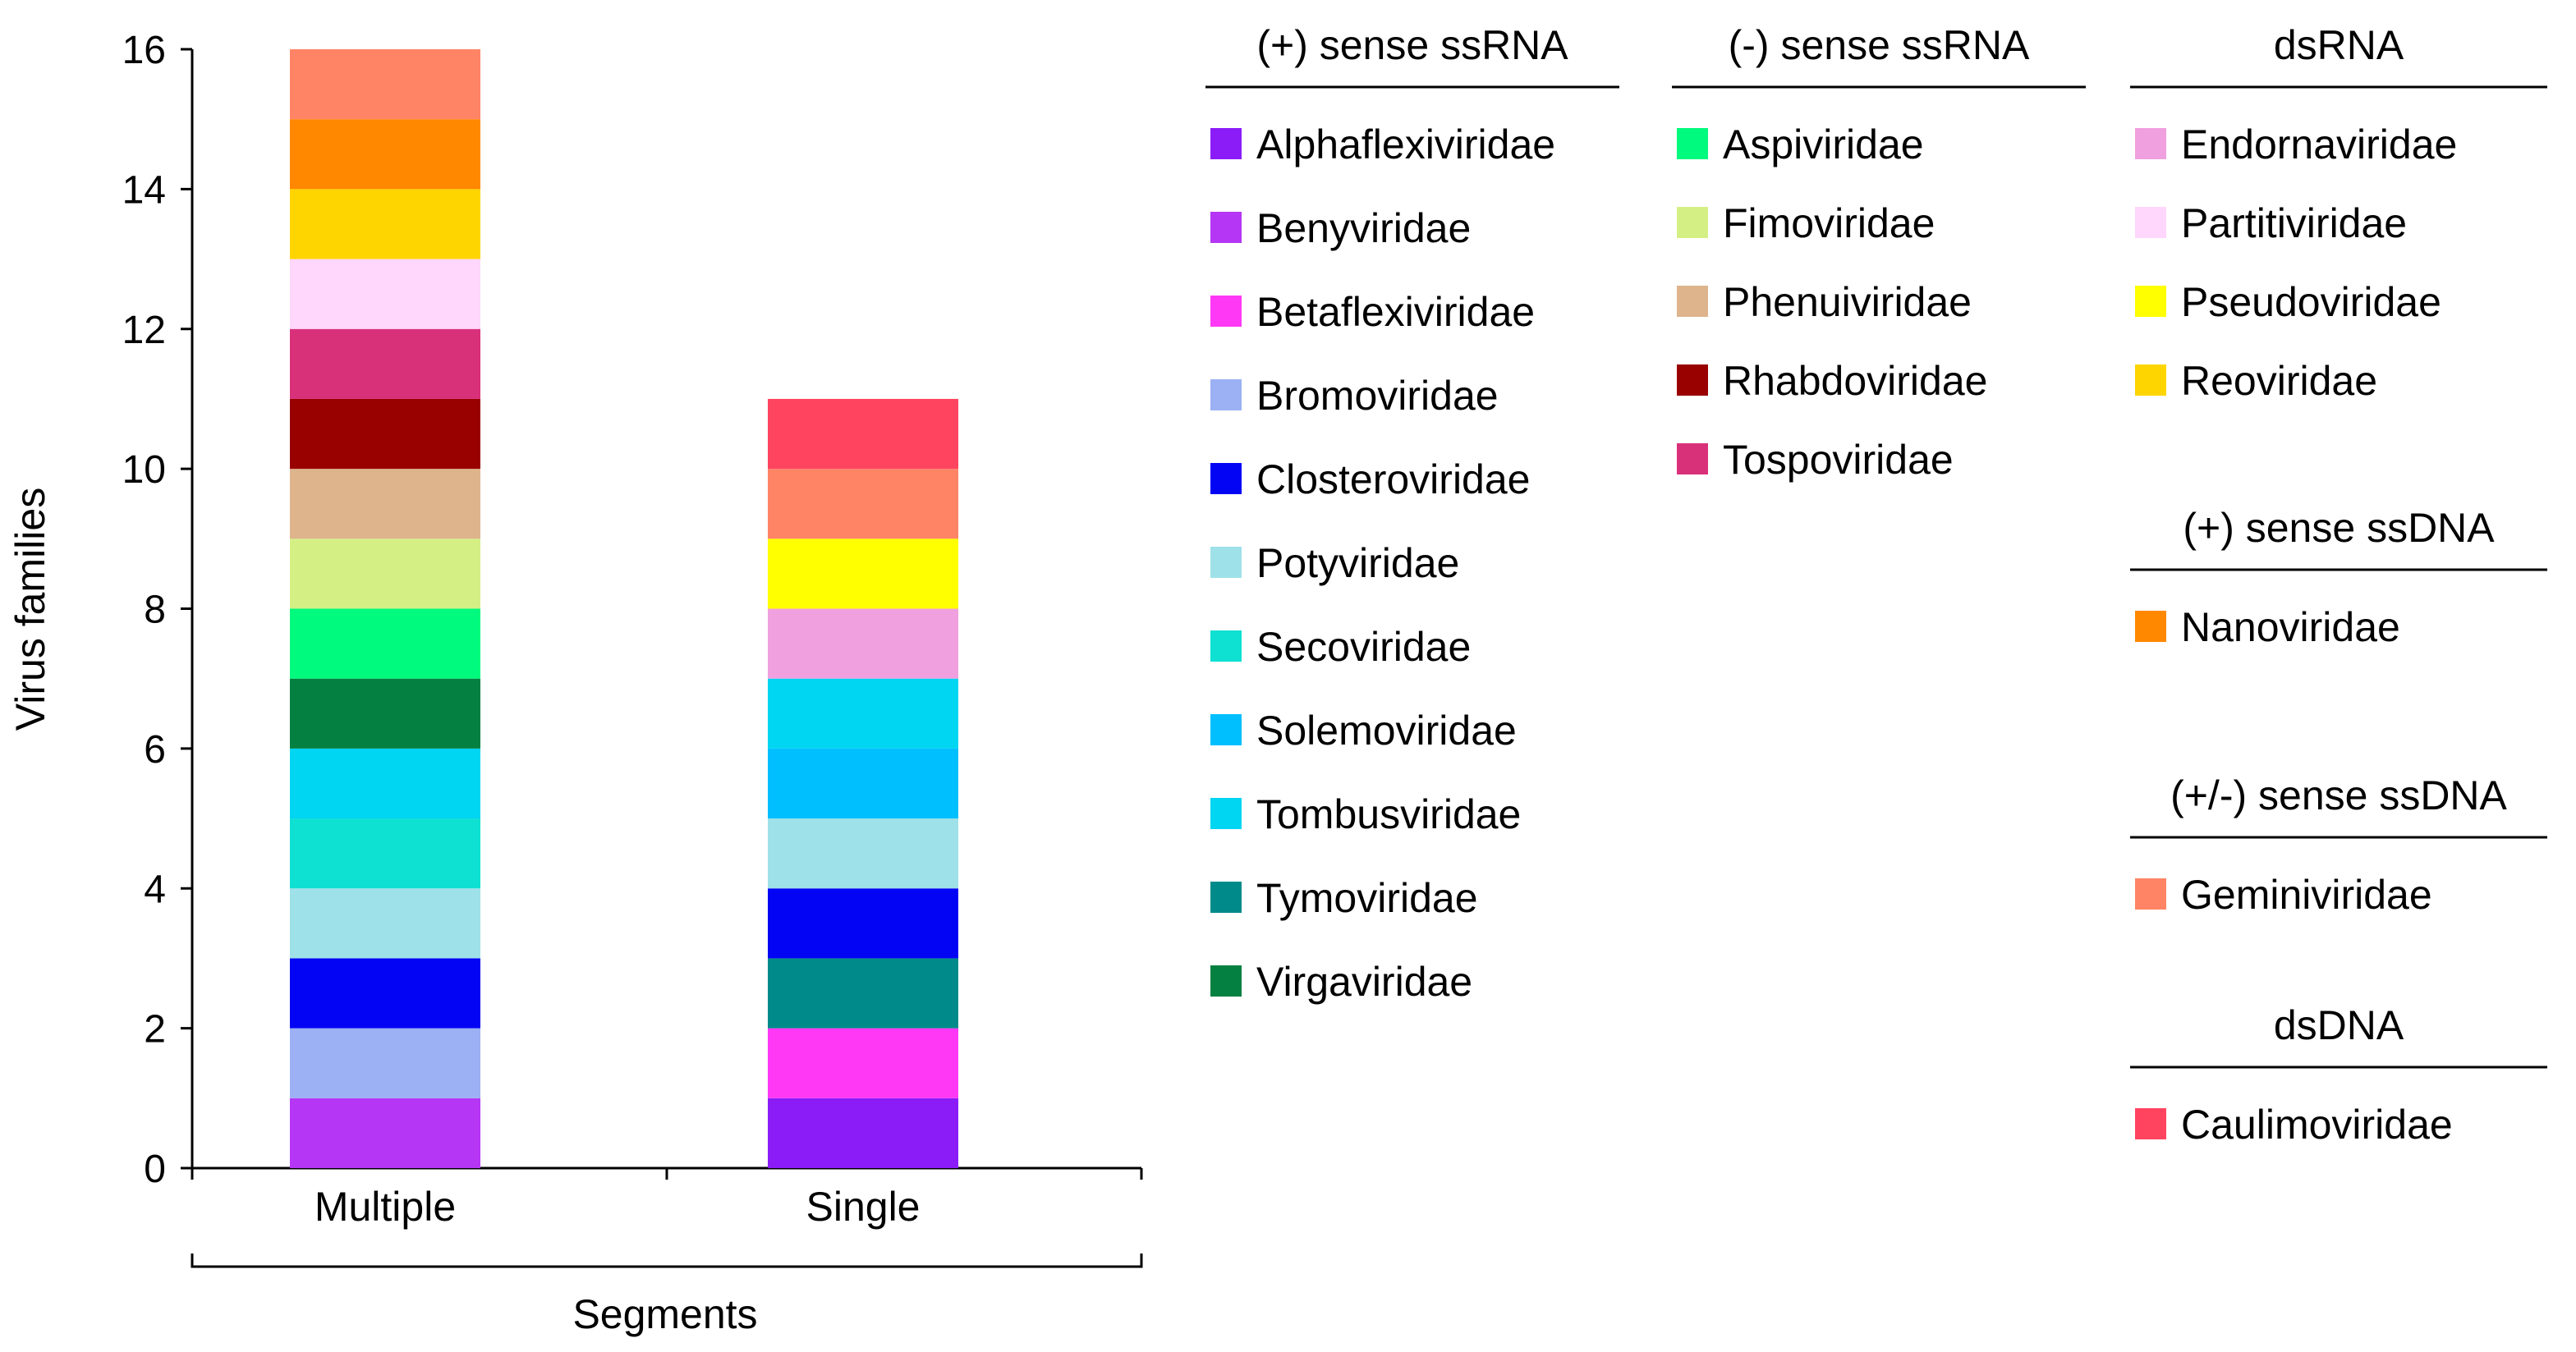  I want to click on legend-item-label: Phenuiviridae, so click(1847, 302).